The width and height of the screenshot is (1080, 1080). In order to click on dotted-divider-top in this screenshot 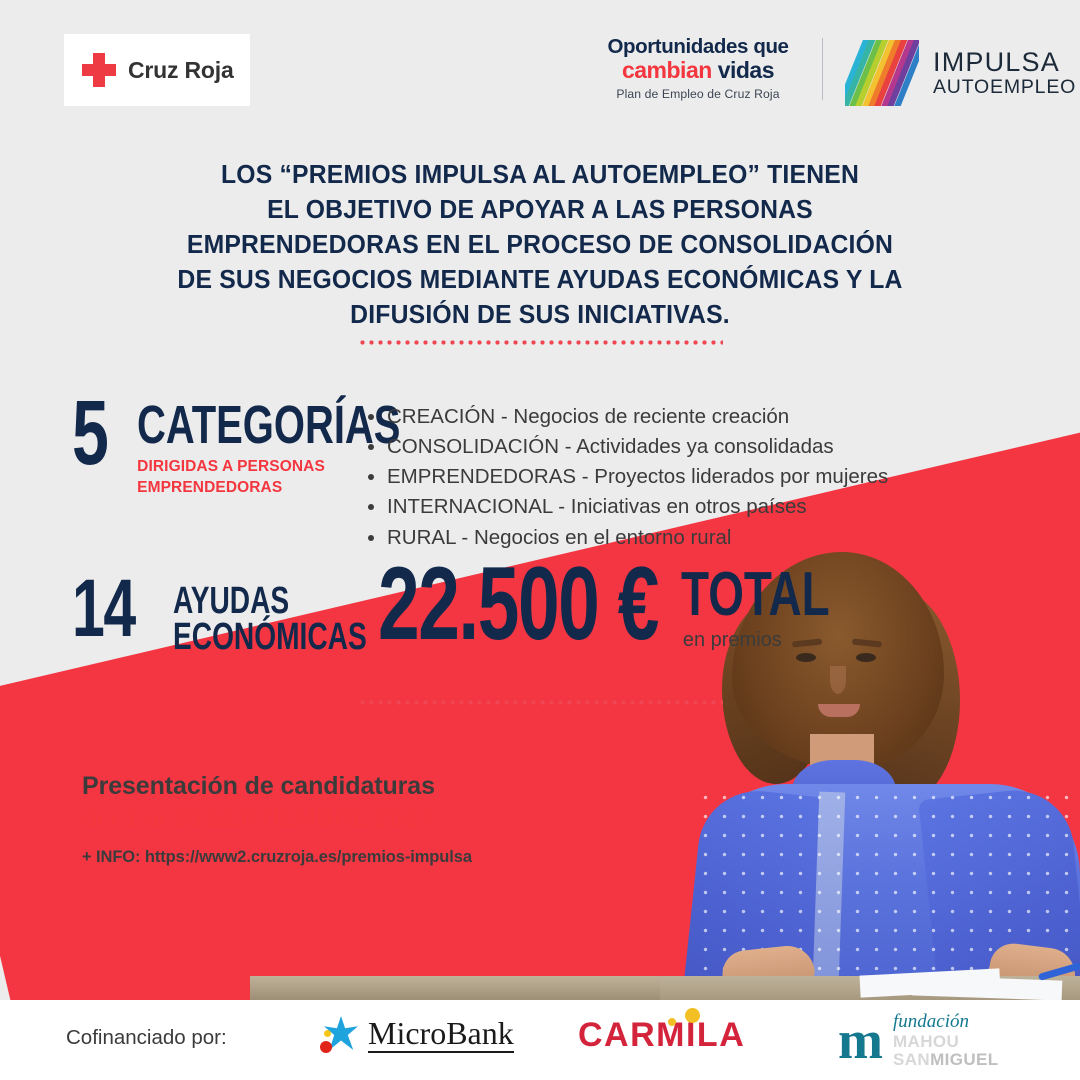, I will do `click(540, 342)`.